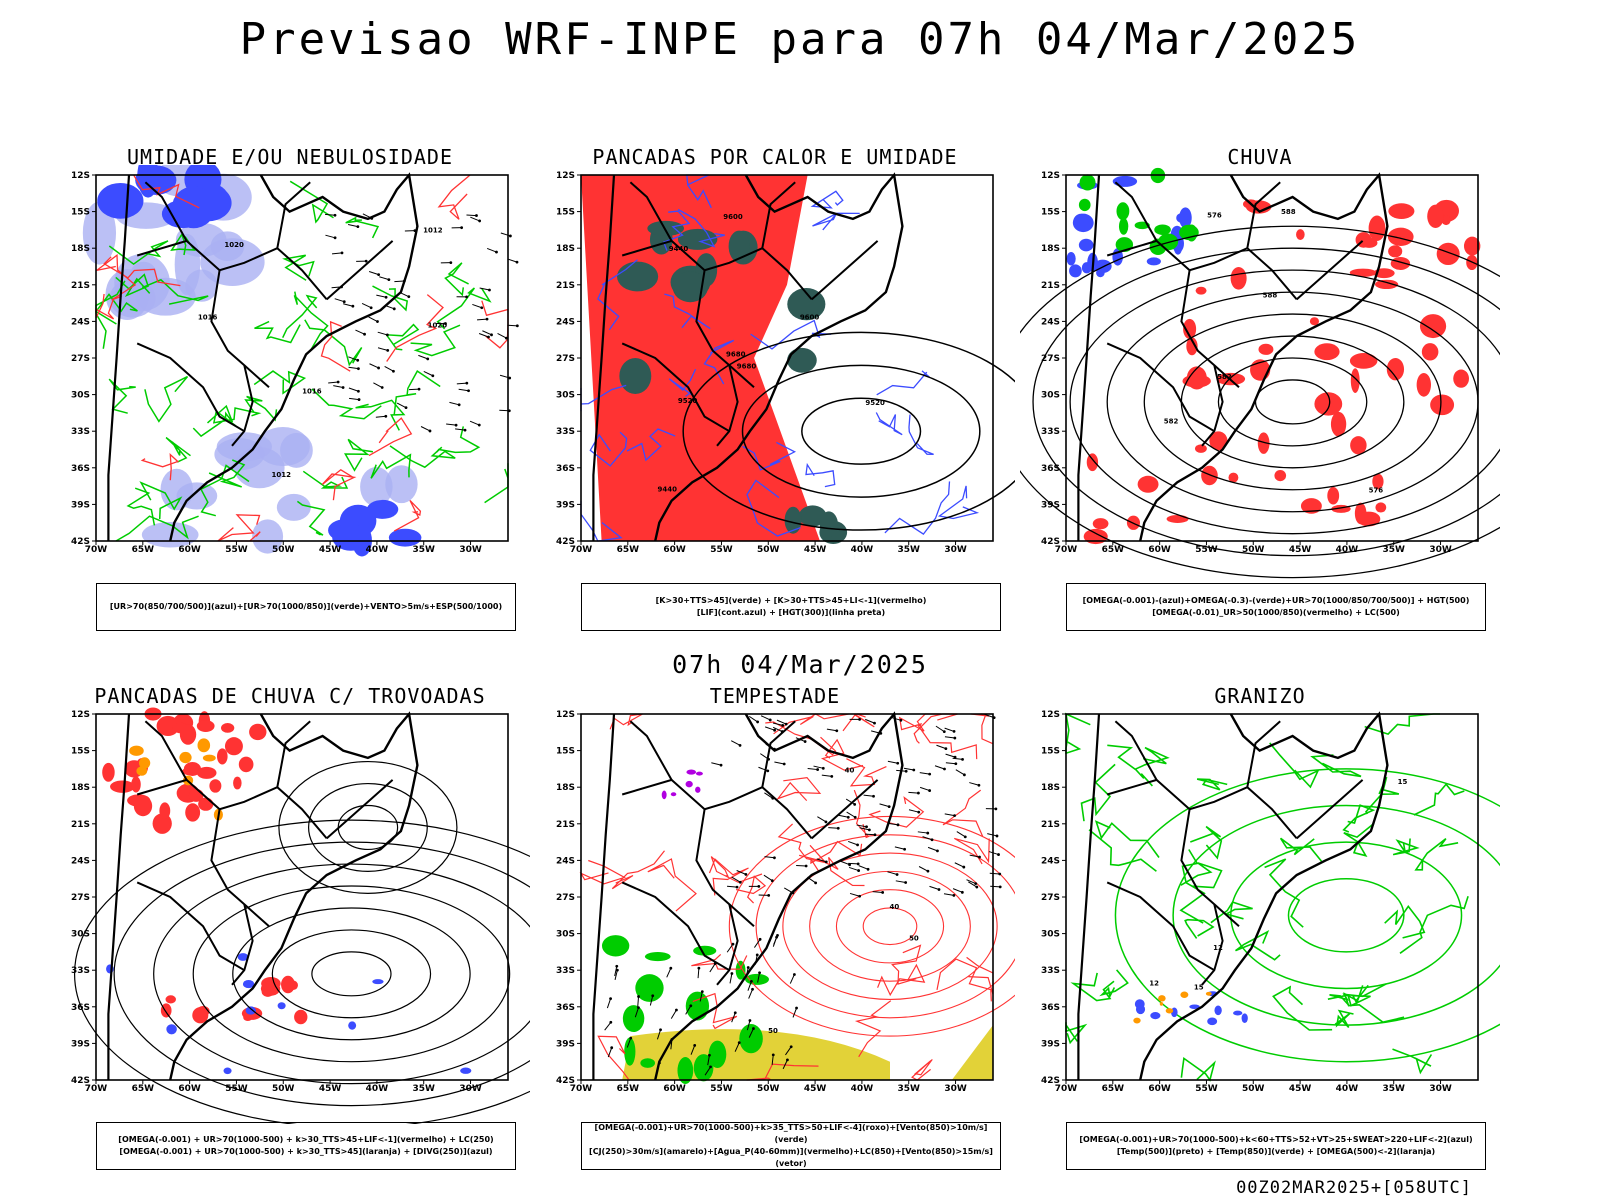 Image resolution: width=1600 pixels, height=1200 pixels. Describe the element at coordinates (775, 157) in the screenshot. I see `panel-title: PANCADAS POR CALOR E UMIDADE` at that location.